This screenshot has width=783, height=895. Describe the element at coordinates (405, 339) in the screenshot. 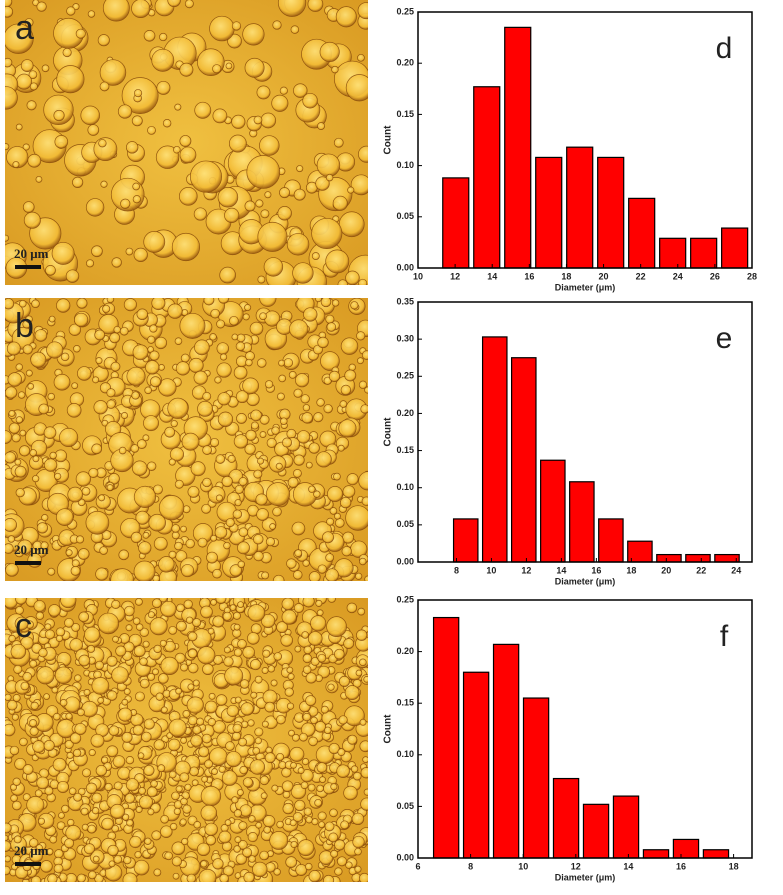

I see `y-tick-label: 0.30` at that location.